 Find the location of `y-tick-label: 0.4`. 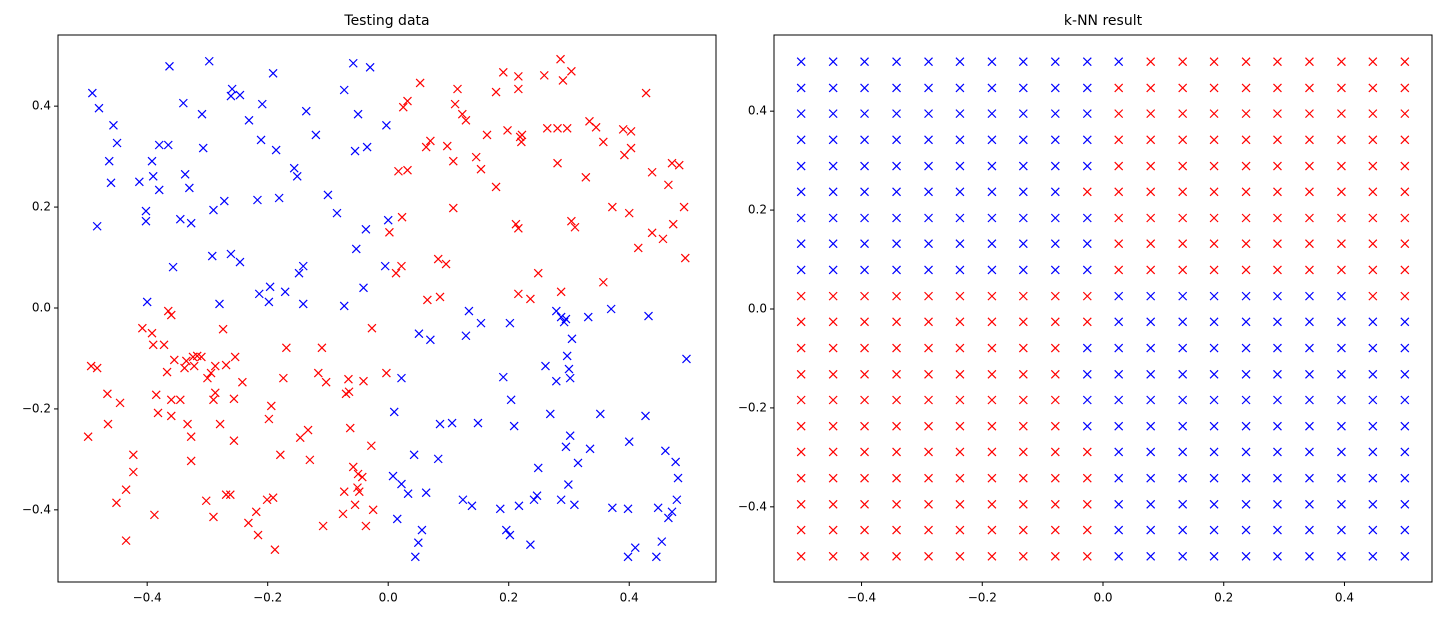

y-tick-label: 0.4 is located at coordinates (757, 111).